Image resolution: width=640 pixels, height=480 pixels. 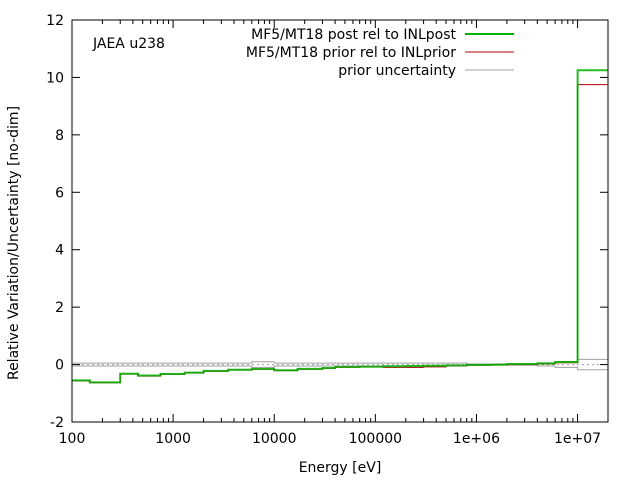 I want to click on x-tick-label: 1e+06, so click(x=476, y=439).